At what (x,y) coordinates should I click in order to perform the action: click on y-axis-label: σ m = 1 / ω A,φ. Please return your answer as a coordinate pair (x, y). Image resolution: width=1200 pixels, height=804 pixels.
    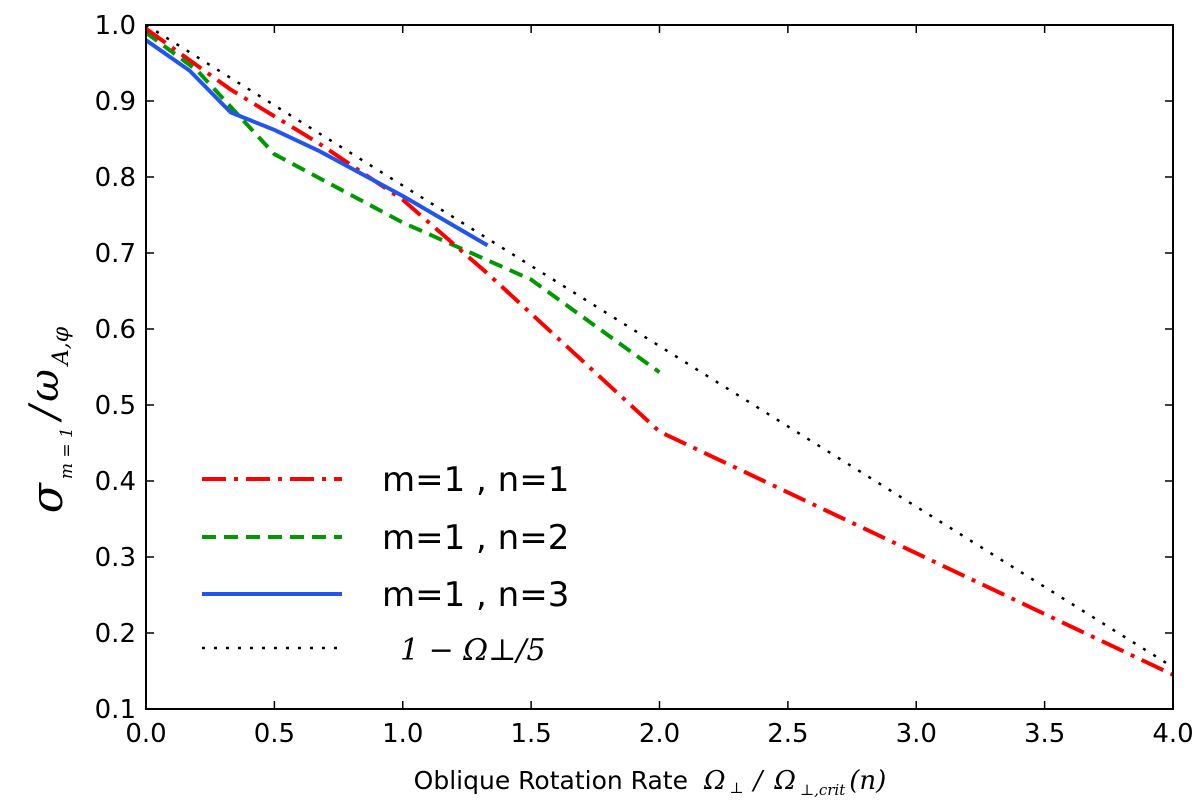
    Looking at the image, I should click on (49, 419).